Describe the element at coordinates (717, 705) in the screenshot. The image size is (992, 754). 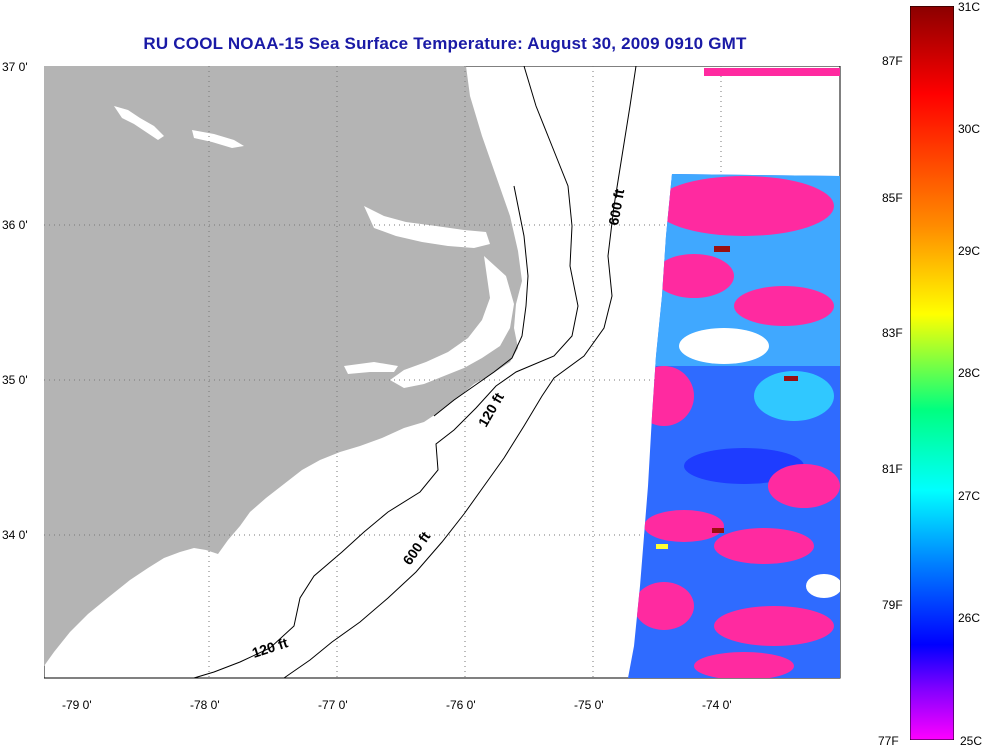
I see `lon-label-74: -74 0'` at that location.